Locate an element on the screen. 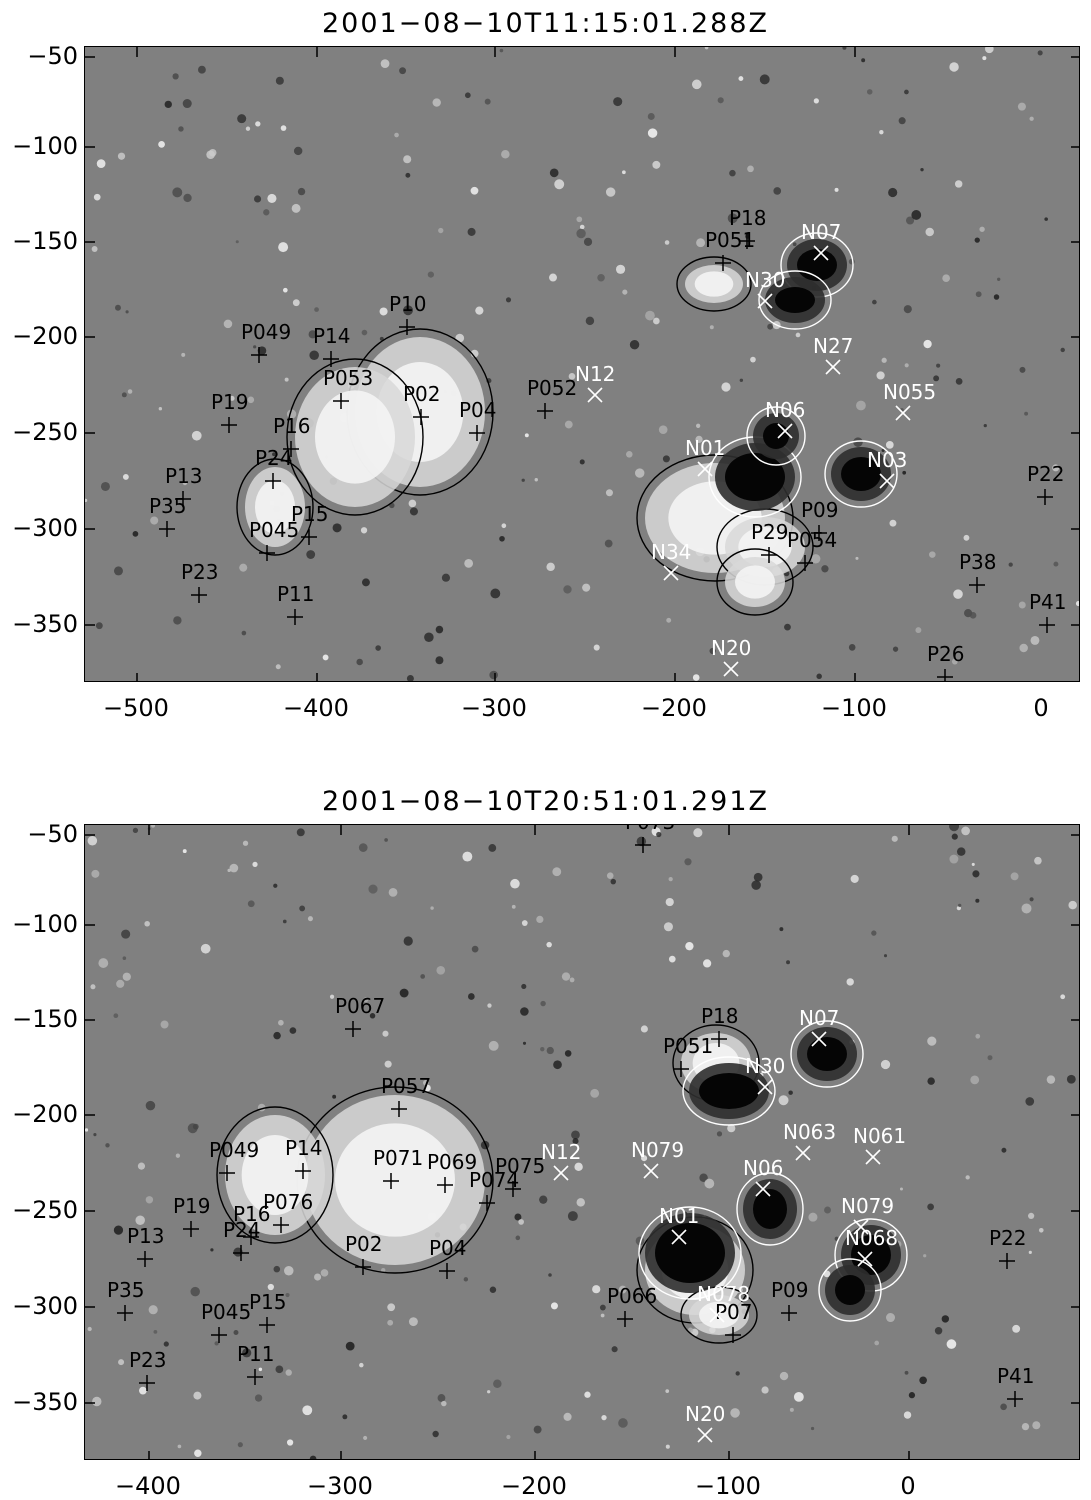  positive-flux-regions is located at coordinates (525, 436).